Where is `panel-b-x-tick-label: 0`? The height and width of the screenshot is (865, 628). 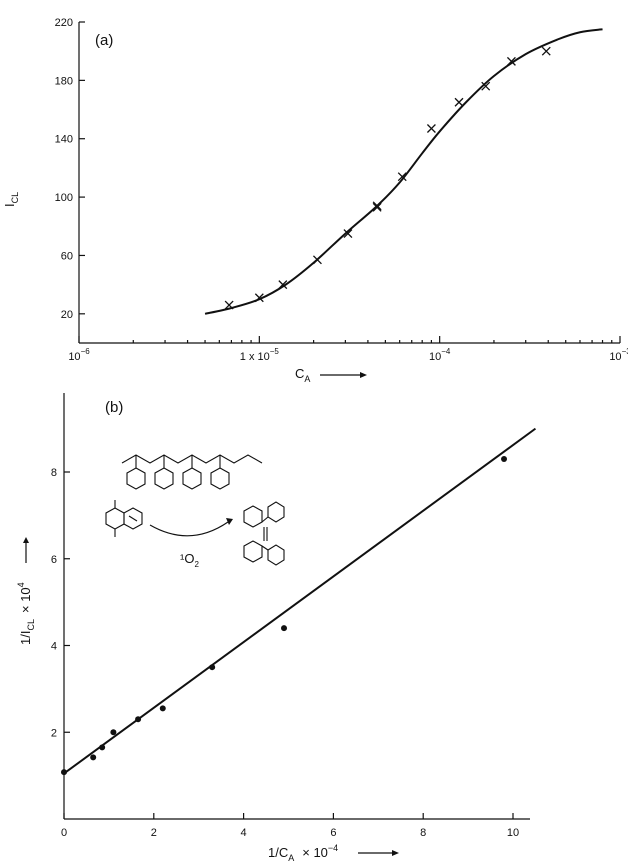
panel-b-x-tick-label: 0 is located at coordinates (64, 833).